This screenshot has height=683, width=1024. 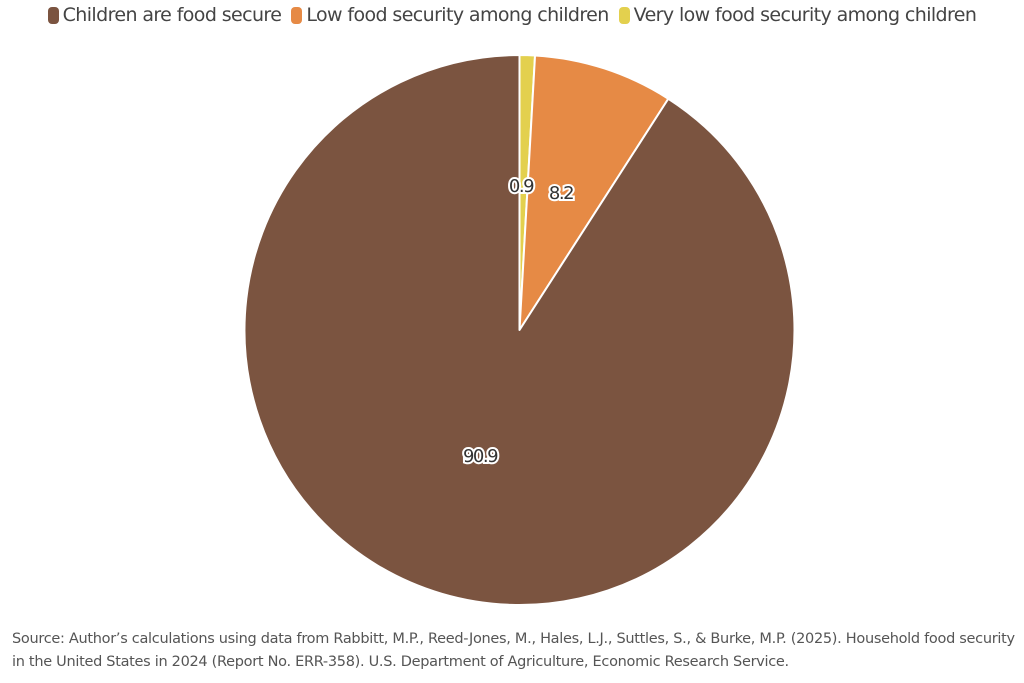 What do you see at coordinates (521, 186) in the screenshot?
I see `data-label: 0.9` at bounding box center [521, 186].